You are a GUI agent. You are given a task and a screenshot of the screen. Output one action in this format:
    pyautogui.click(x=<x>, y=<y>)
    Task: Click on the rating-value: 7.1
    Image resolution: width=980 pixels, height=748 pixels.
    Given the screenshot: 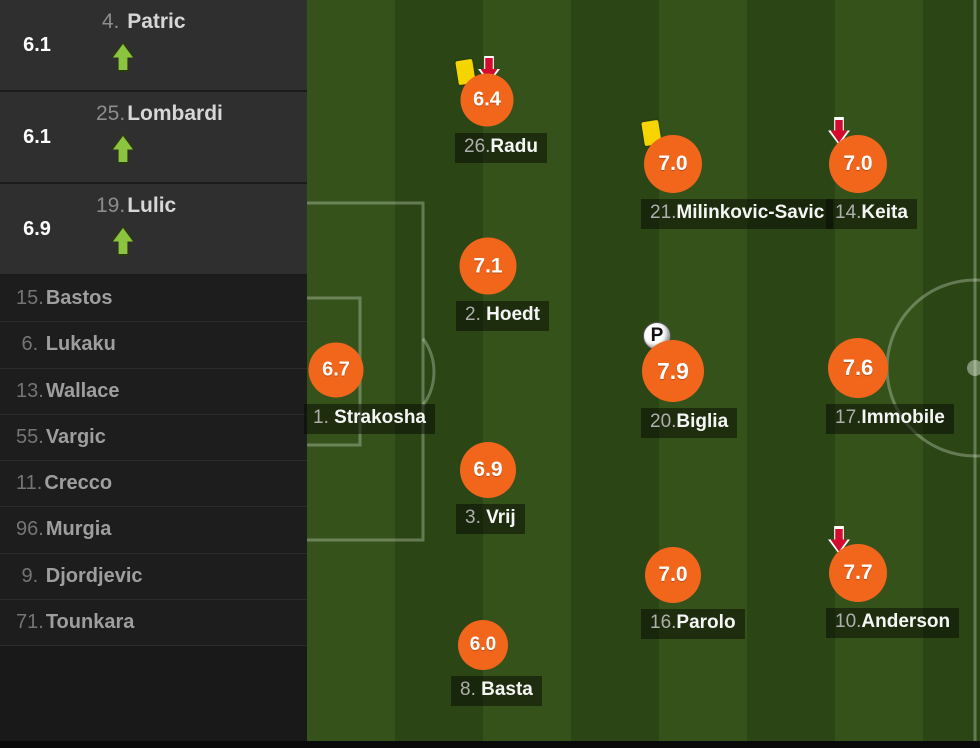 What is the action you would take?
    pyautogui.click(x=488, y=265)
    